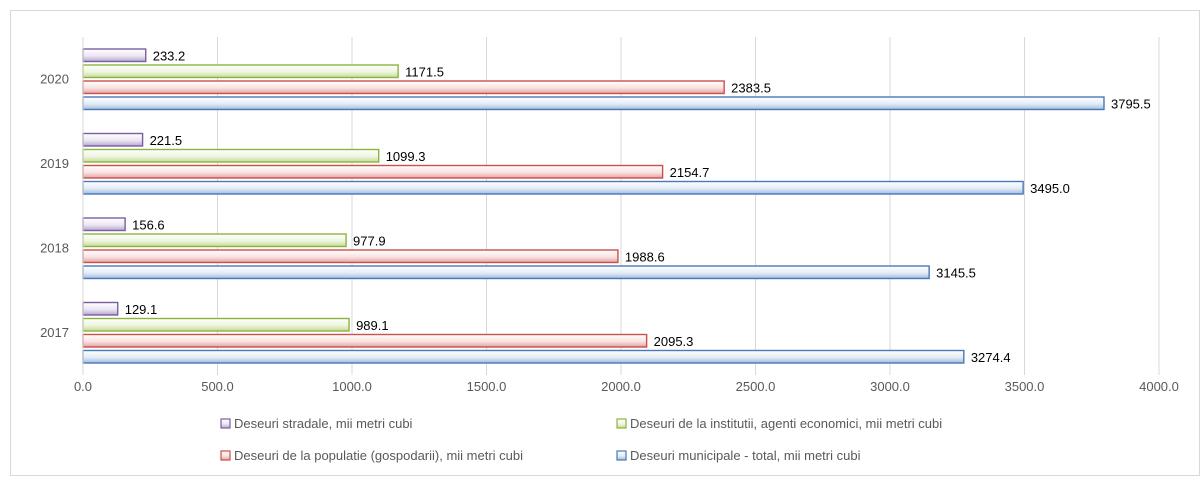 The width and height of the screenshot is (1201, 480). Describe the element at coordinates (487, 386) in the screenshot. I see `x-tick-label: 1500.0` at that location.